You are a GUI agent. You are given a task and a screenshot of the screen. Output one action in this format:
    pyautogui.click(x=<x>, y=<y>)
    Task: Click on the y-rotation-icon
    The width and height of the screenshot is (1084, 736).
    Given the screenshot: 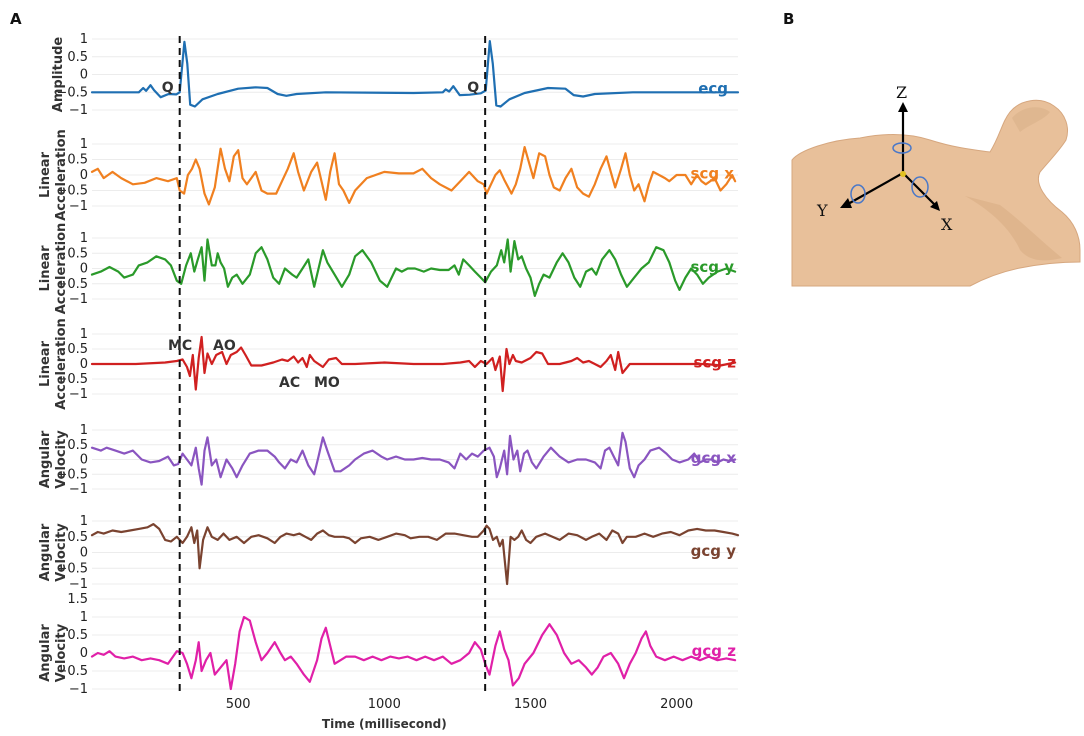 What is the action you would take?
    pyautogui.click(x=858, y=194)
    